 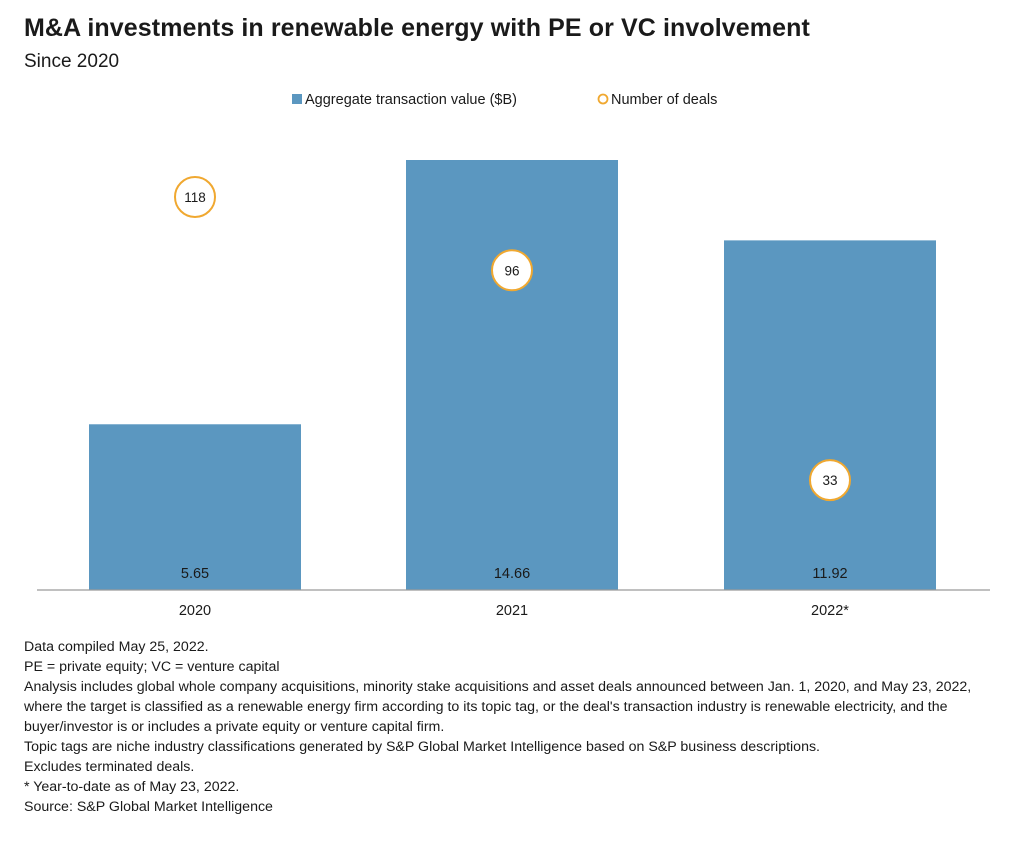 I want to click on legend-deals-label: Number of deals, so click(x=664, y=100).